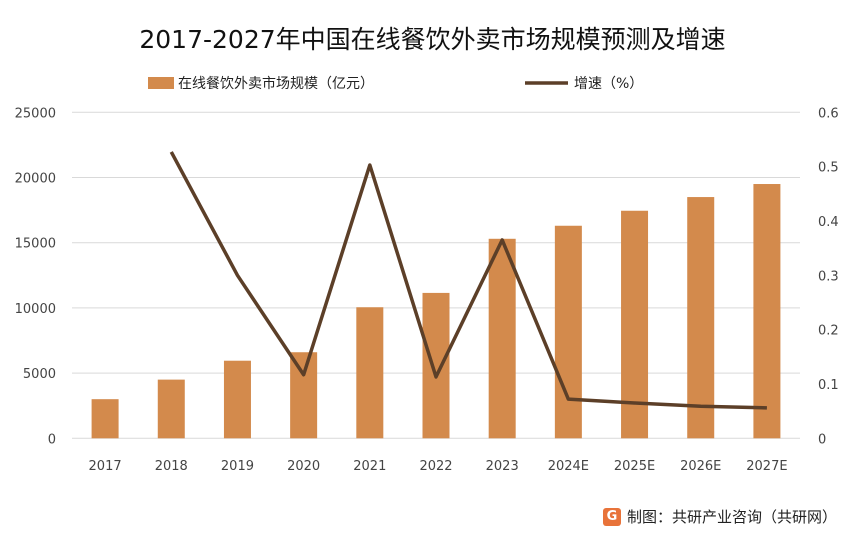 This screenshot has width=865, height=539. Describe the element at coordinates (611, 516) in the screenshot. I see `gonyn-logo-icon: G` at that location.